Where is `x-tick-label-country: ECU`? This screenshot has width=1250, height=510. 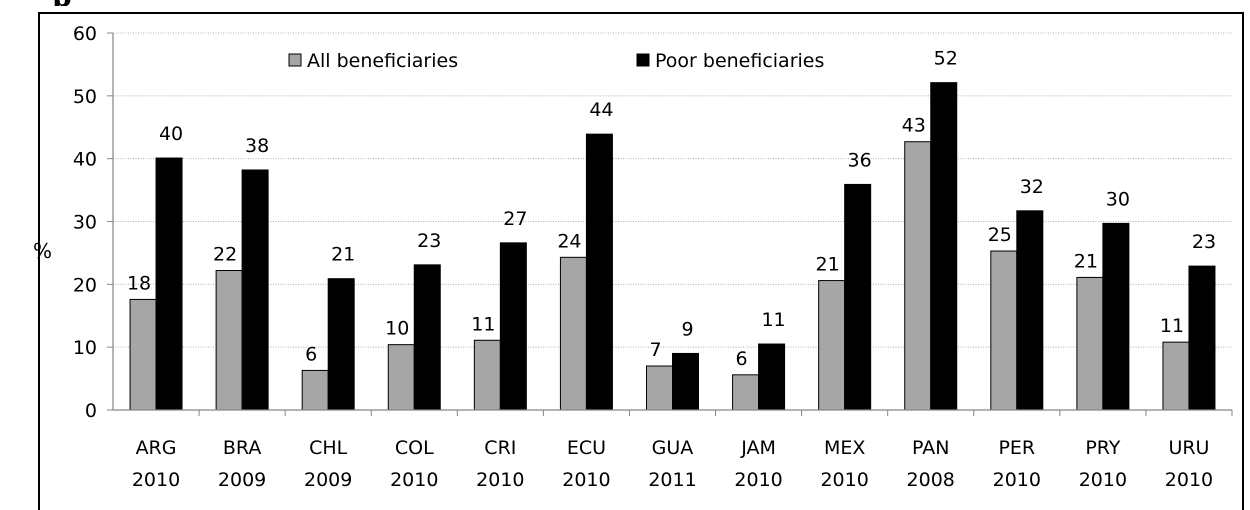 x-tick-label-country: ECU is located at coordinates (586, 448).